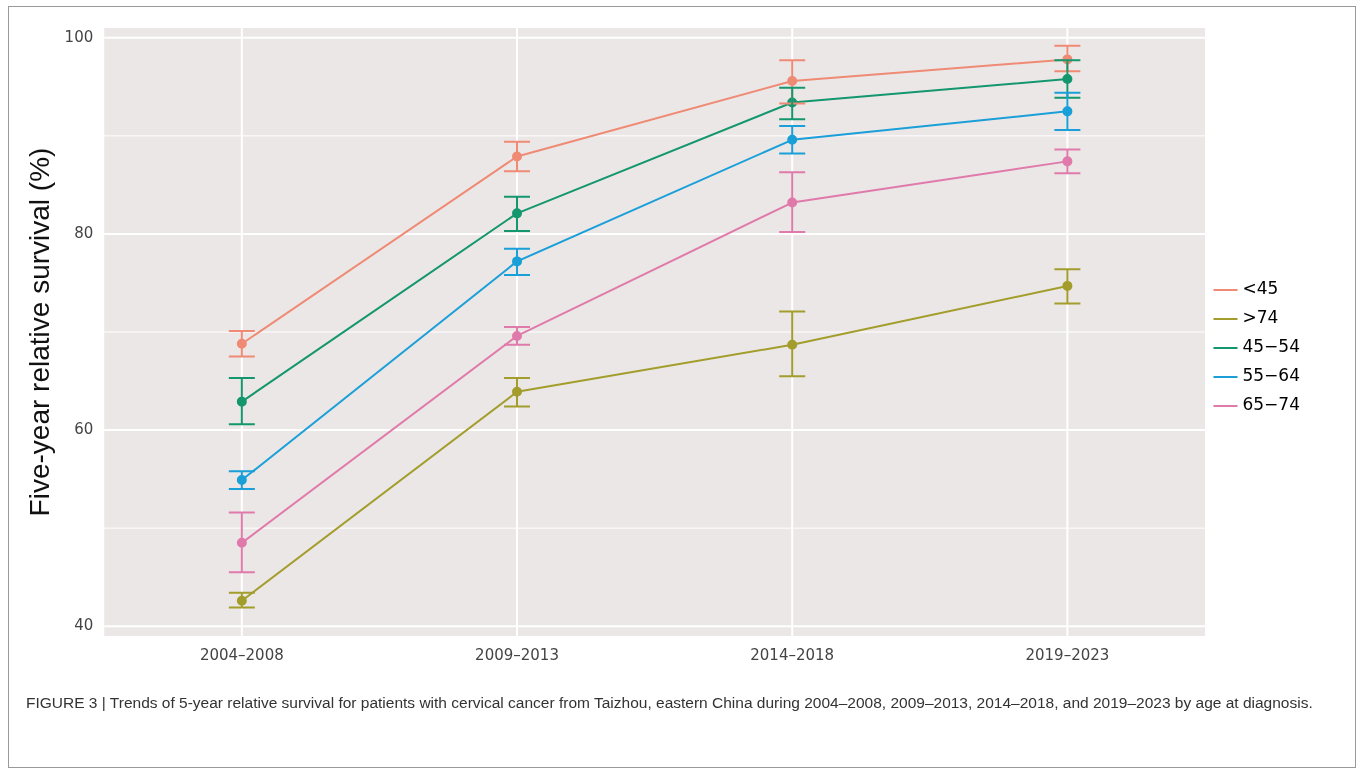 This screenshot has height=779, width=1363. Describe the element at coordinates (79, 36) in the screenshot. I see `y-tick-label: 100` at that location.